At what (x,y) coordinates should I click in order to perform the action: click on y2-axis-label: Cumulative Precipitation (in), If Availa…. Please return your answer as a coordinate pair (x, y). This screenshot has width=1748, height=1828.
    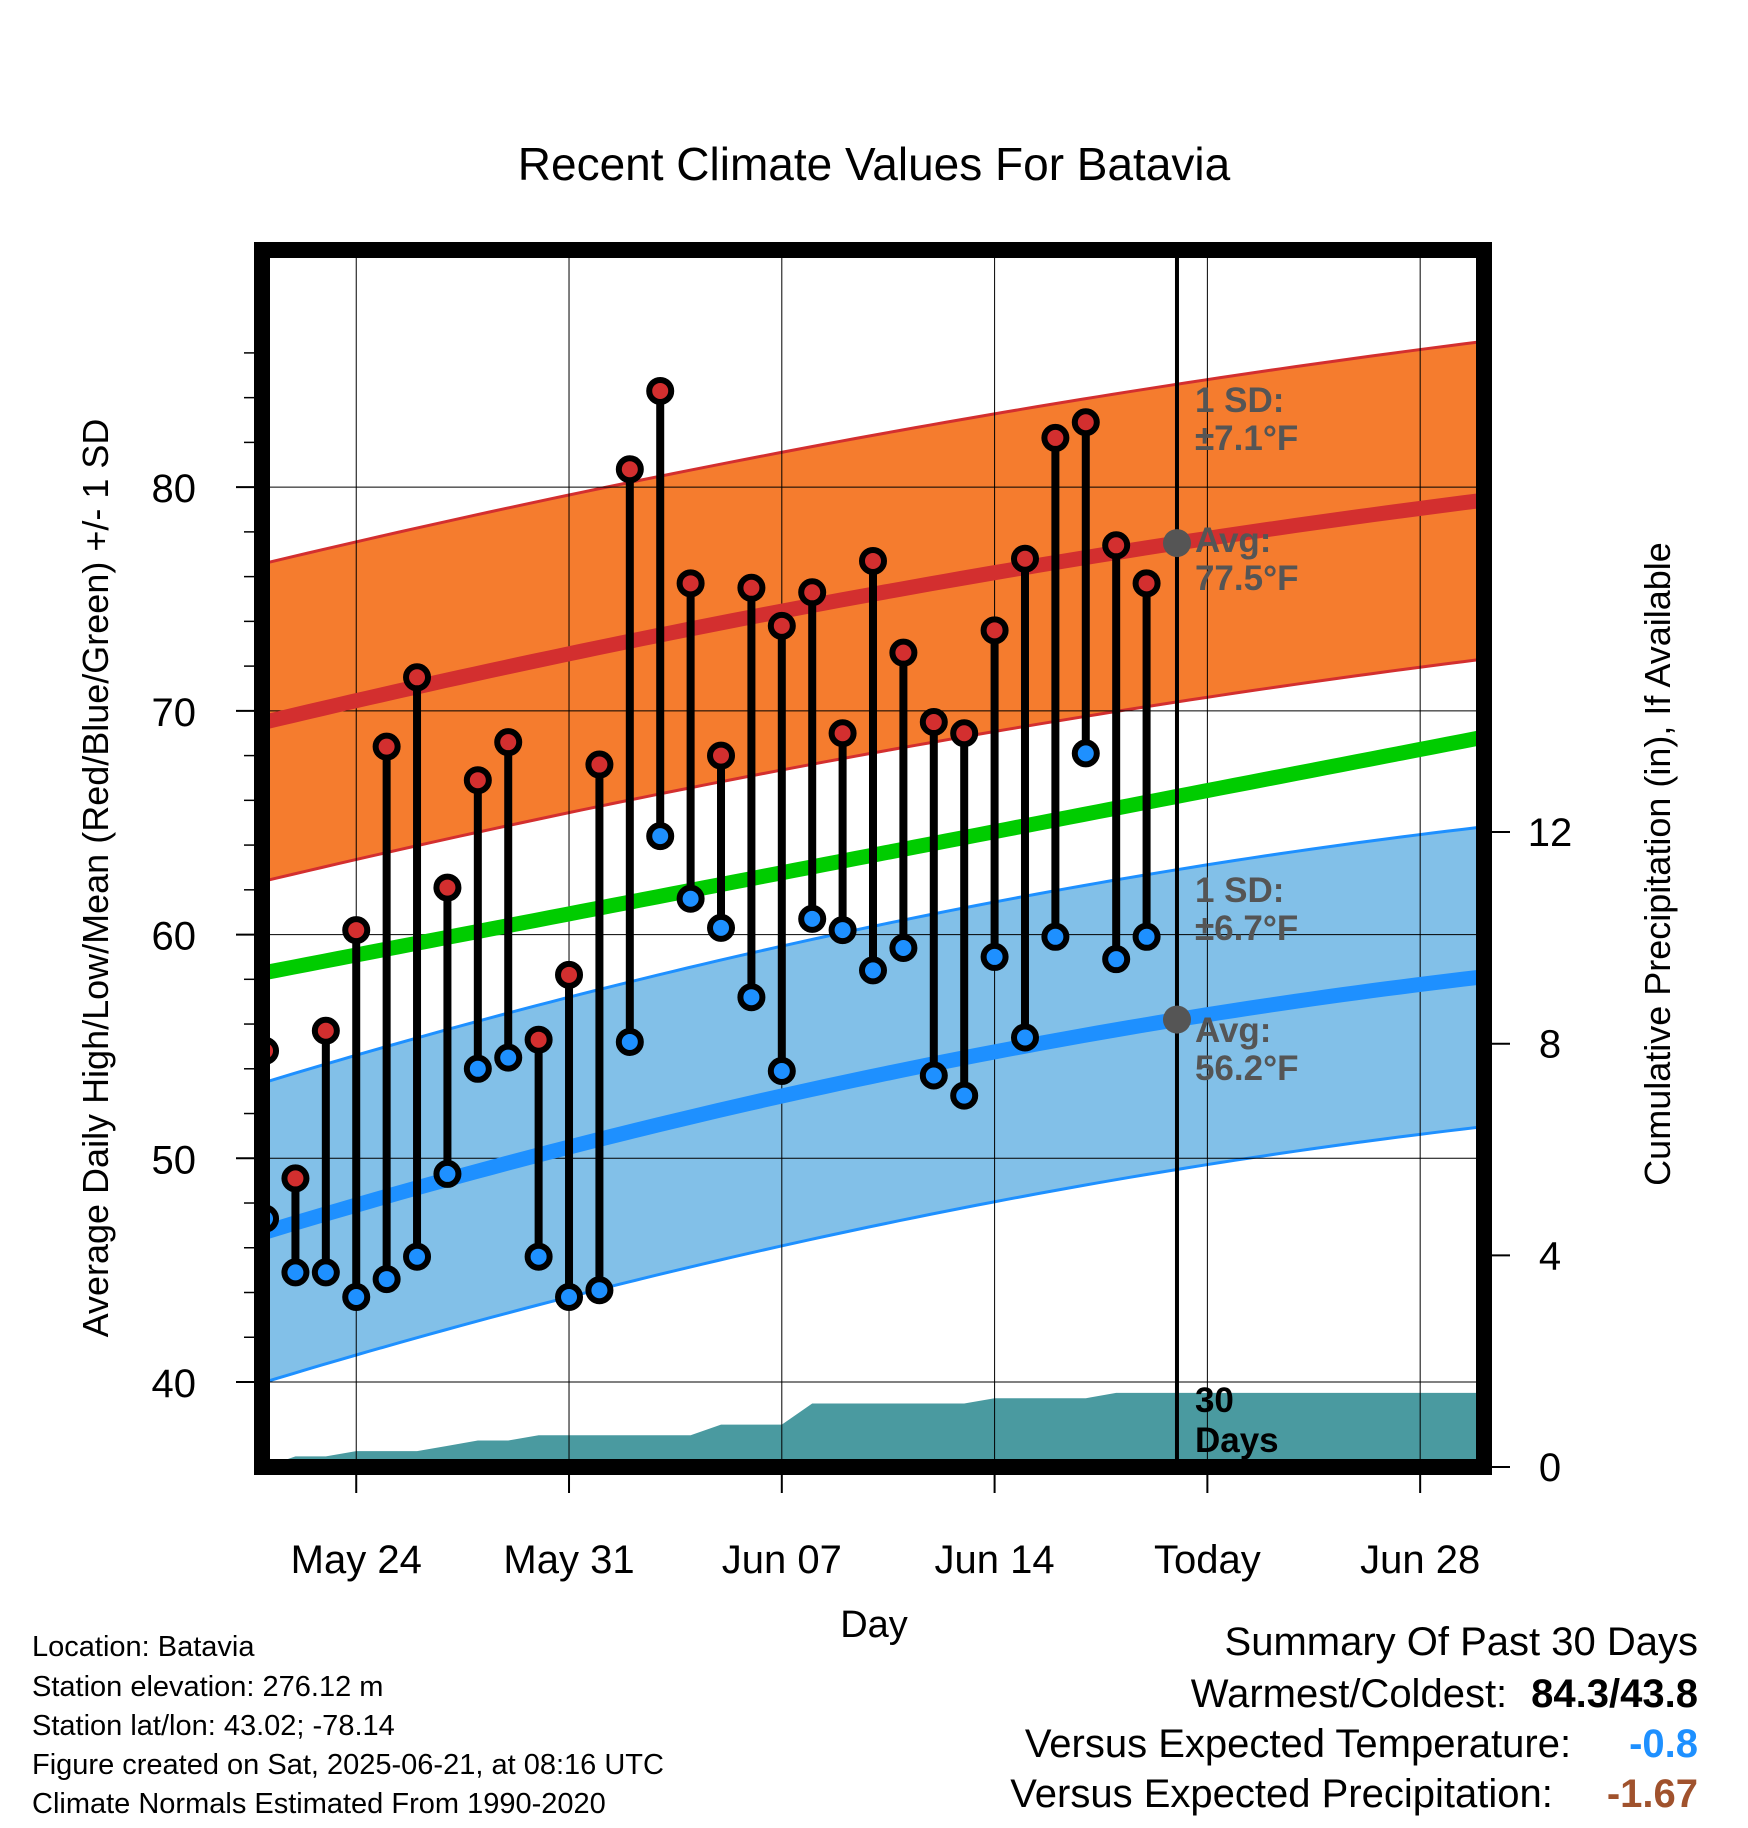
    Looking at the image, I should click on (1657, 864).